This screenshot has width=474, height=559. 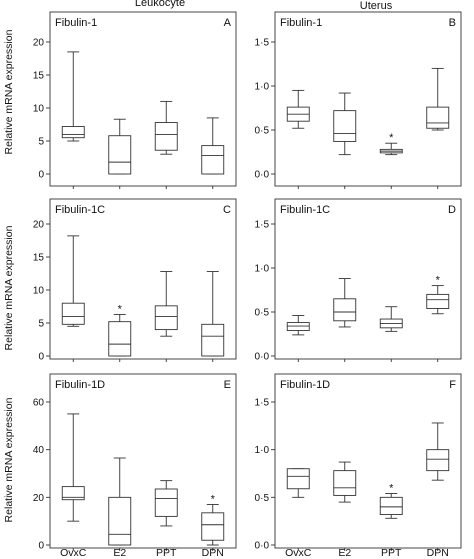 I want to click on y-axis-label-row-2: Relative mRNA expression, so click(x=9, y=287).